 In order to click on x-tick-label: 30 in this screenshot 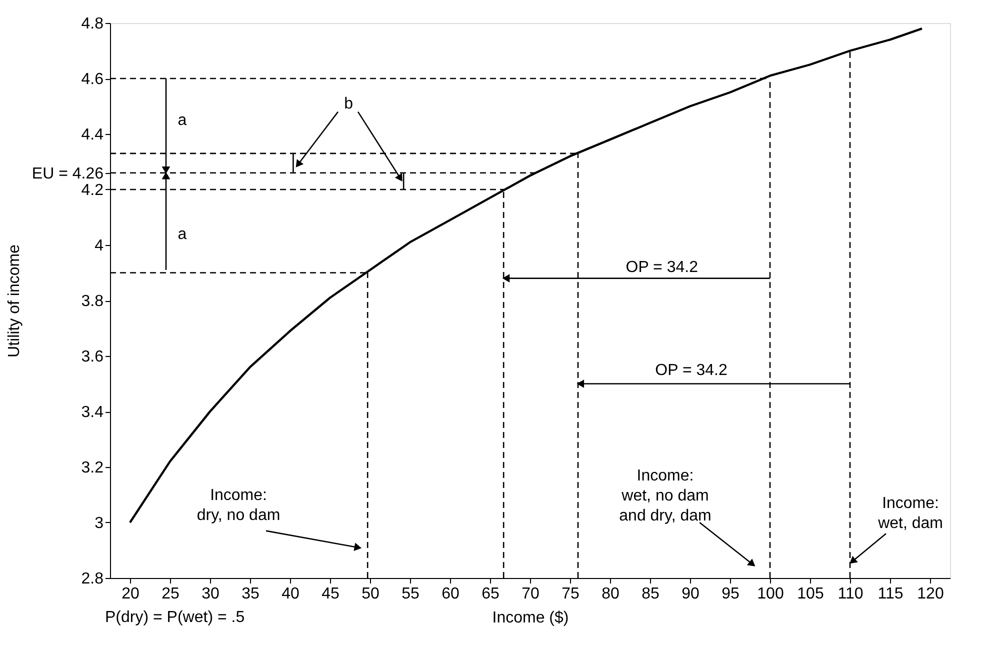, I will do `click(211, 594)`.